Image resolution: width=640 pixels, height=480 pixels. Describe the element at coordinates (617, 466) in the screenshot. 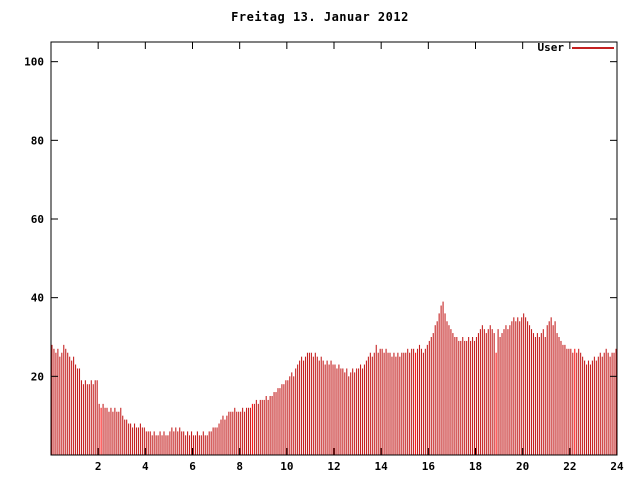

I see `x-tick-label: 24` at that location.